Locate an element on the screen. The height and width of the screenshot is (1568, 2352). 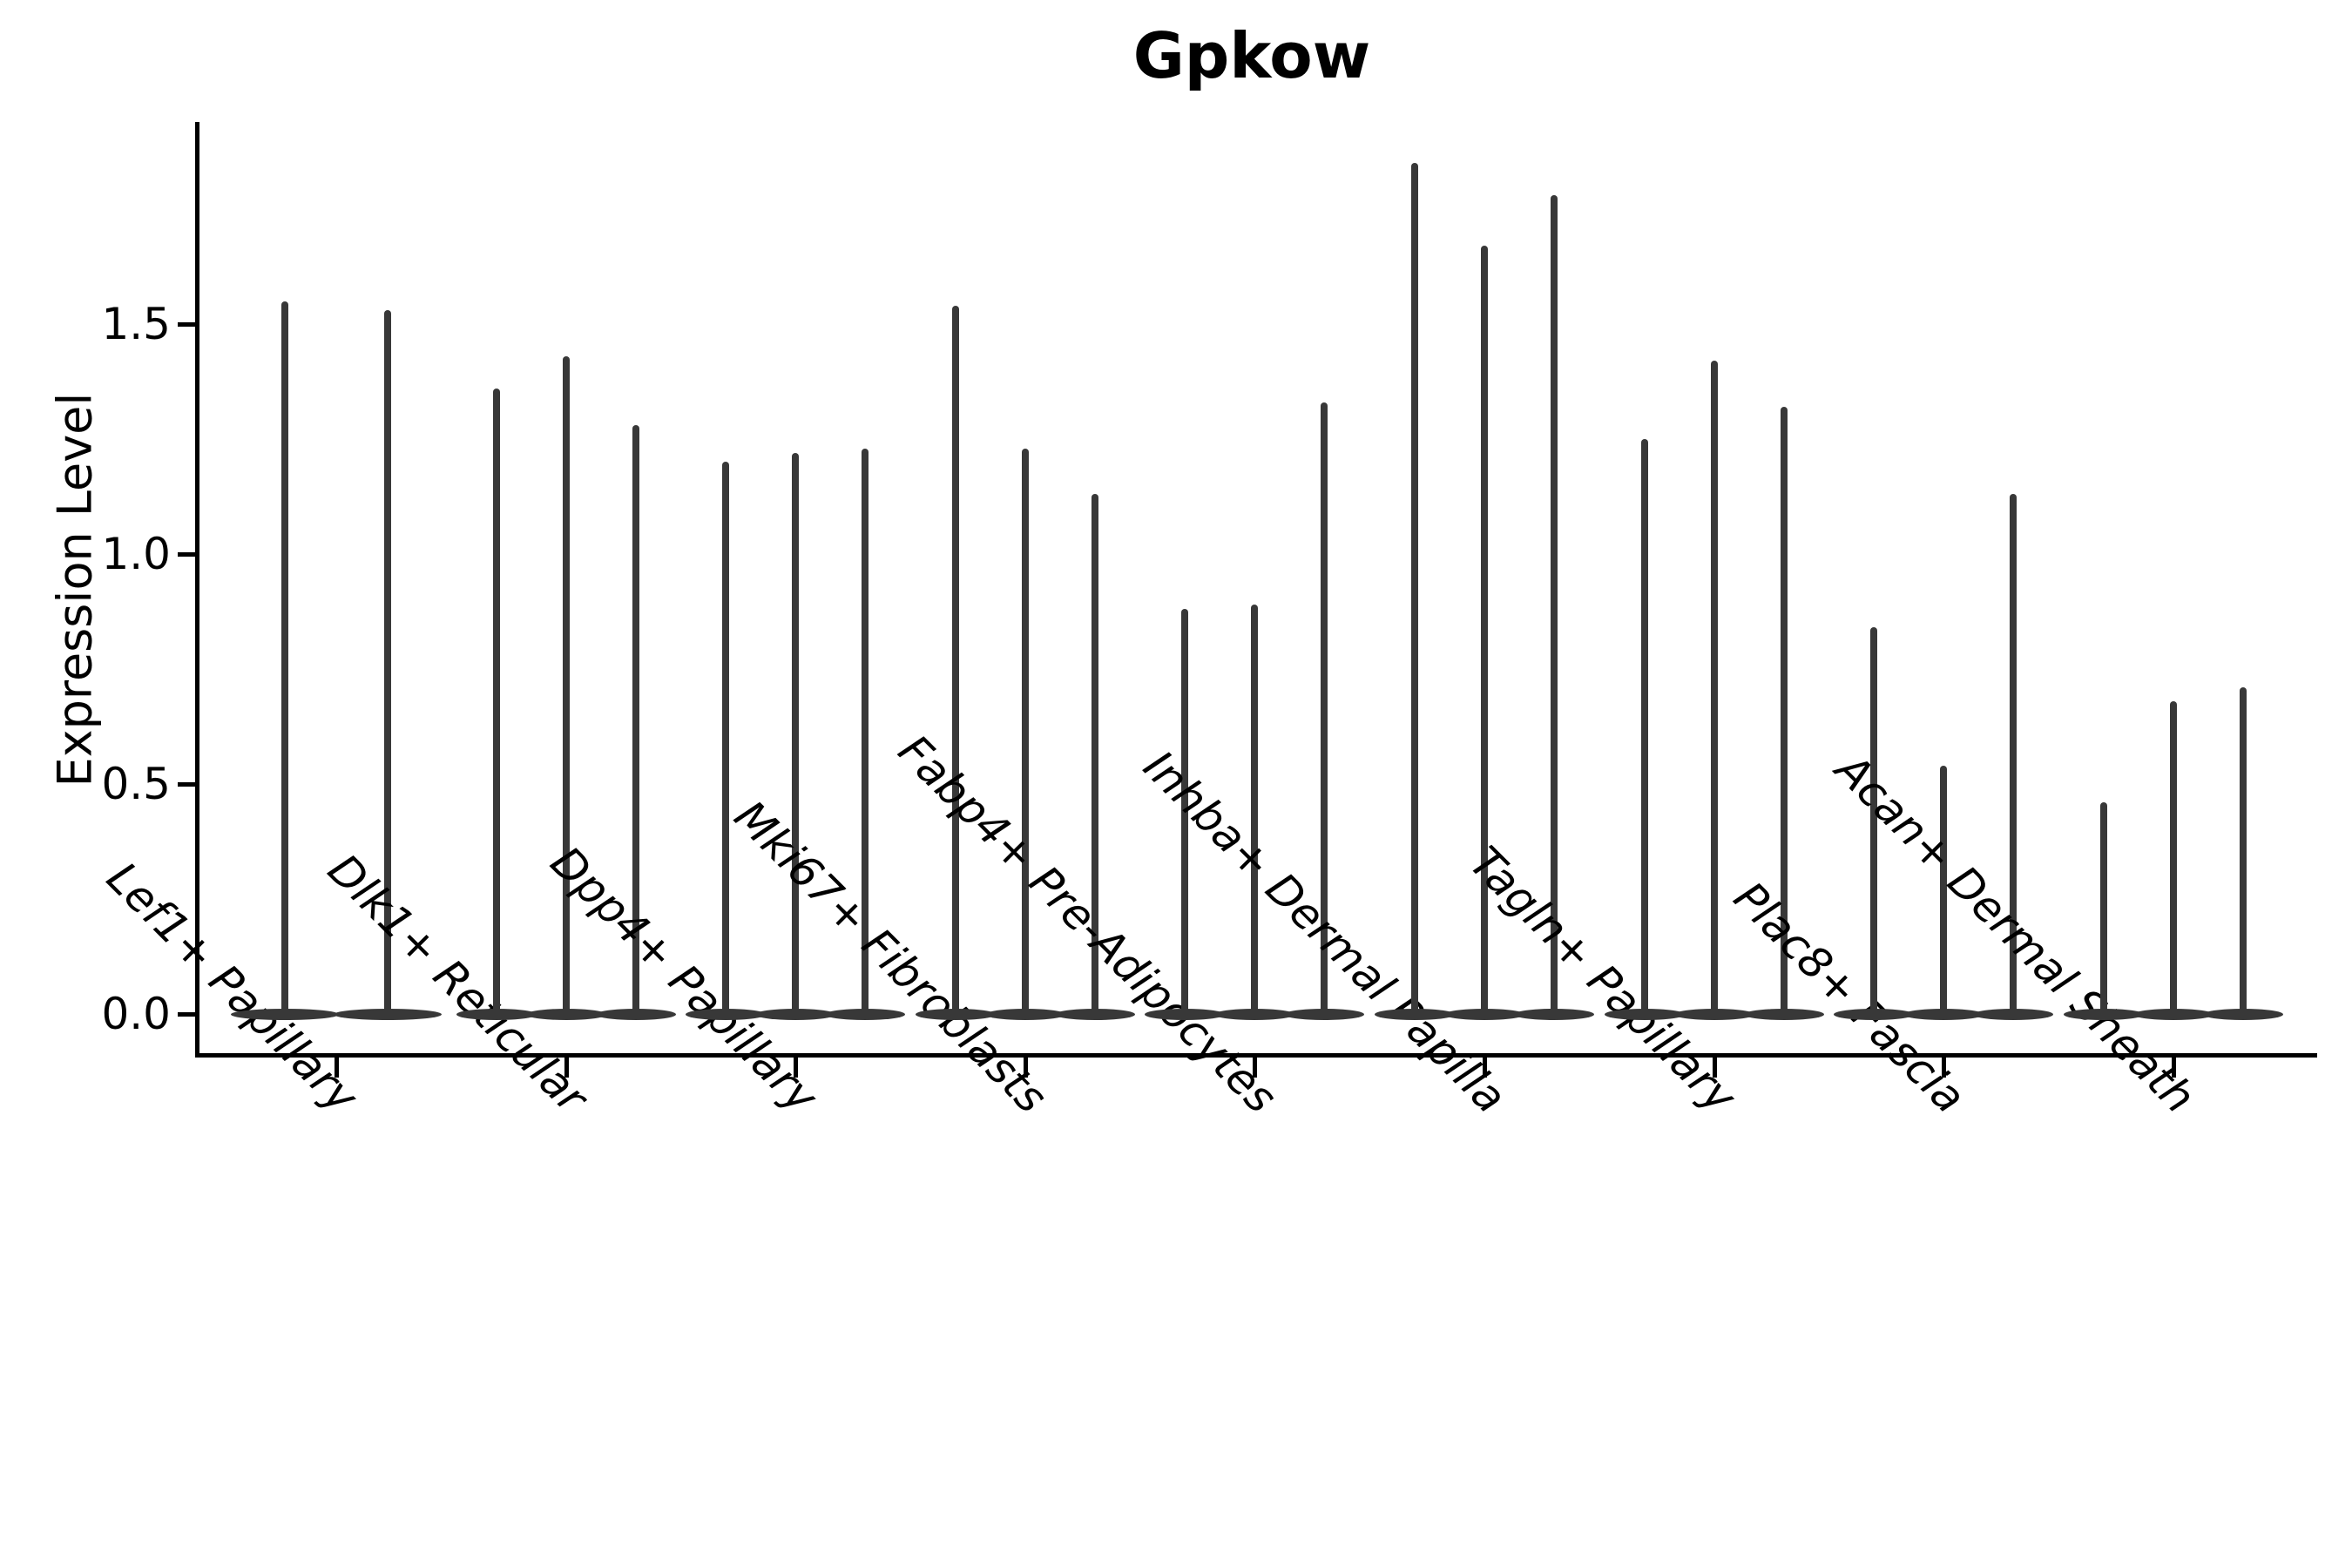
x-axis-spine is located at coordinates (1256, 1055).